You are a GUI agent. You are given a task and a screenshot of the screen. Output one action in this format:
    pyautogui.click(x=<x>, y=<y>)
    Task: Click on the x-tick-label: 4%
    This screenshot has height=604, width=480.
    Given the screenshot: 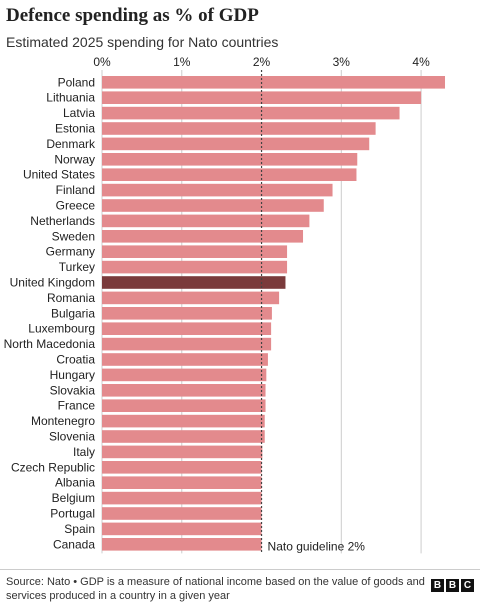 What is the action you would take?
    pyautogui.click(x=421, y=62)
    